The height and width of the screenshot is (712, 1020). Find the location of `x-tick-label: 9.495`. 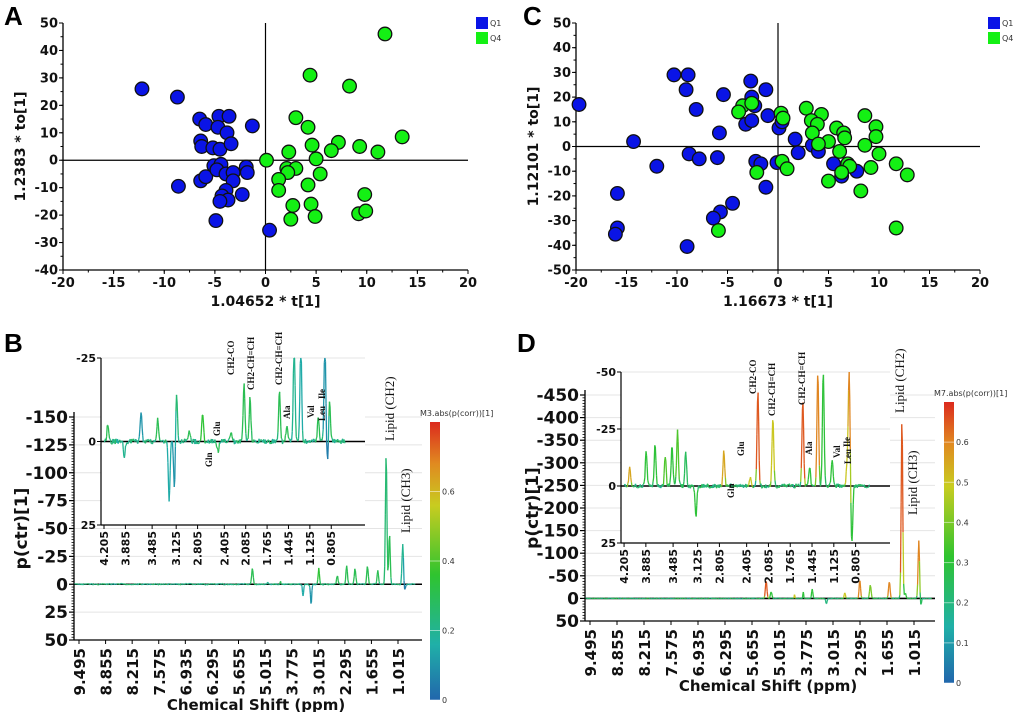

x-tick-label: 9.495 is located at coordinates (591, 652).